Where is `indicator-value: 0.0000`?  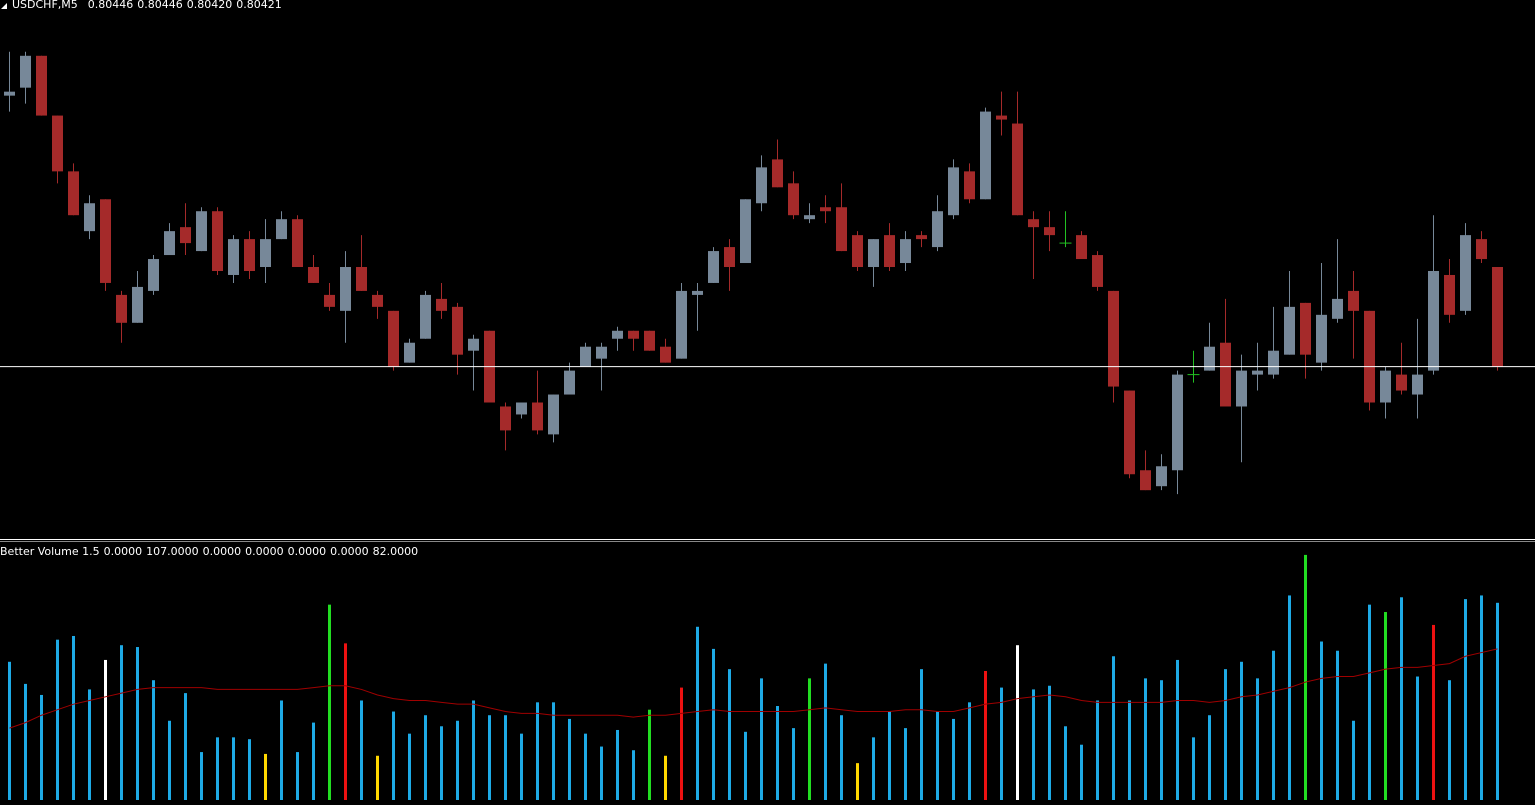
indicator-value: 0.0000 is located at coordinates (123, 551).